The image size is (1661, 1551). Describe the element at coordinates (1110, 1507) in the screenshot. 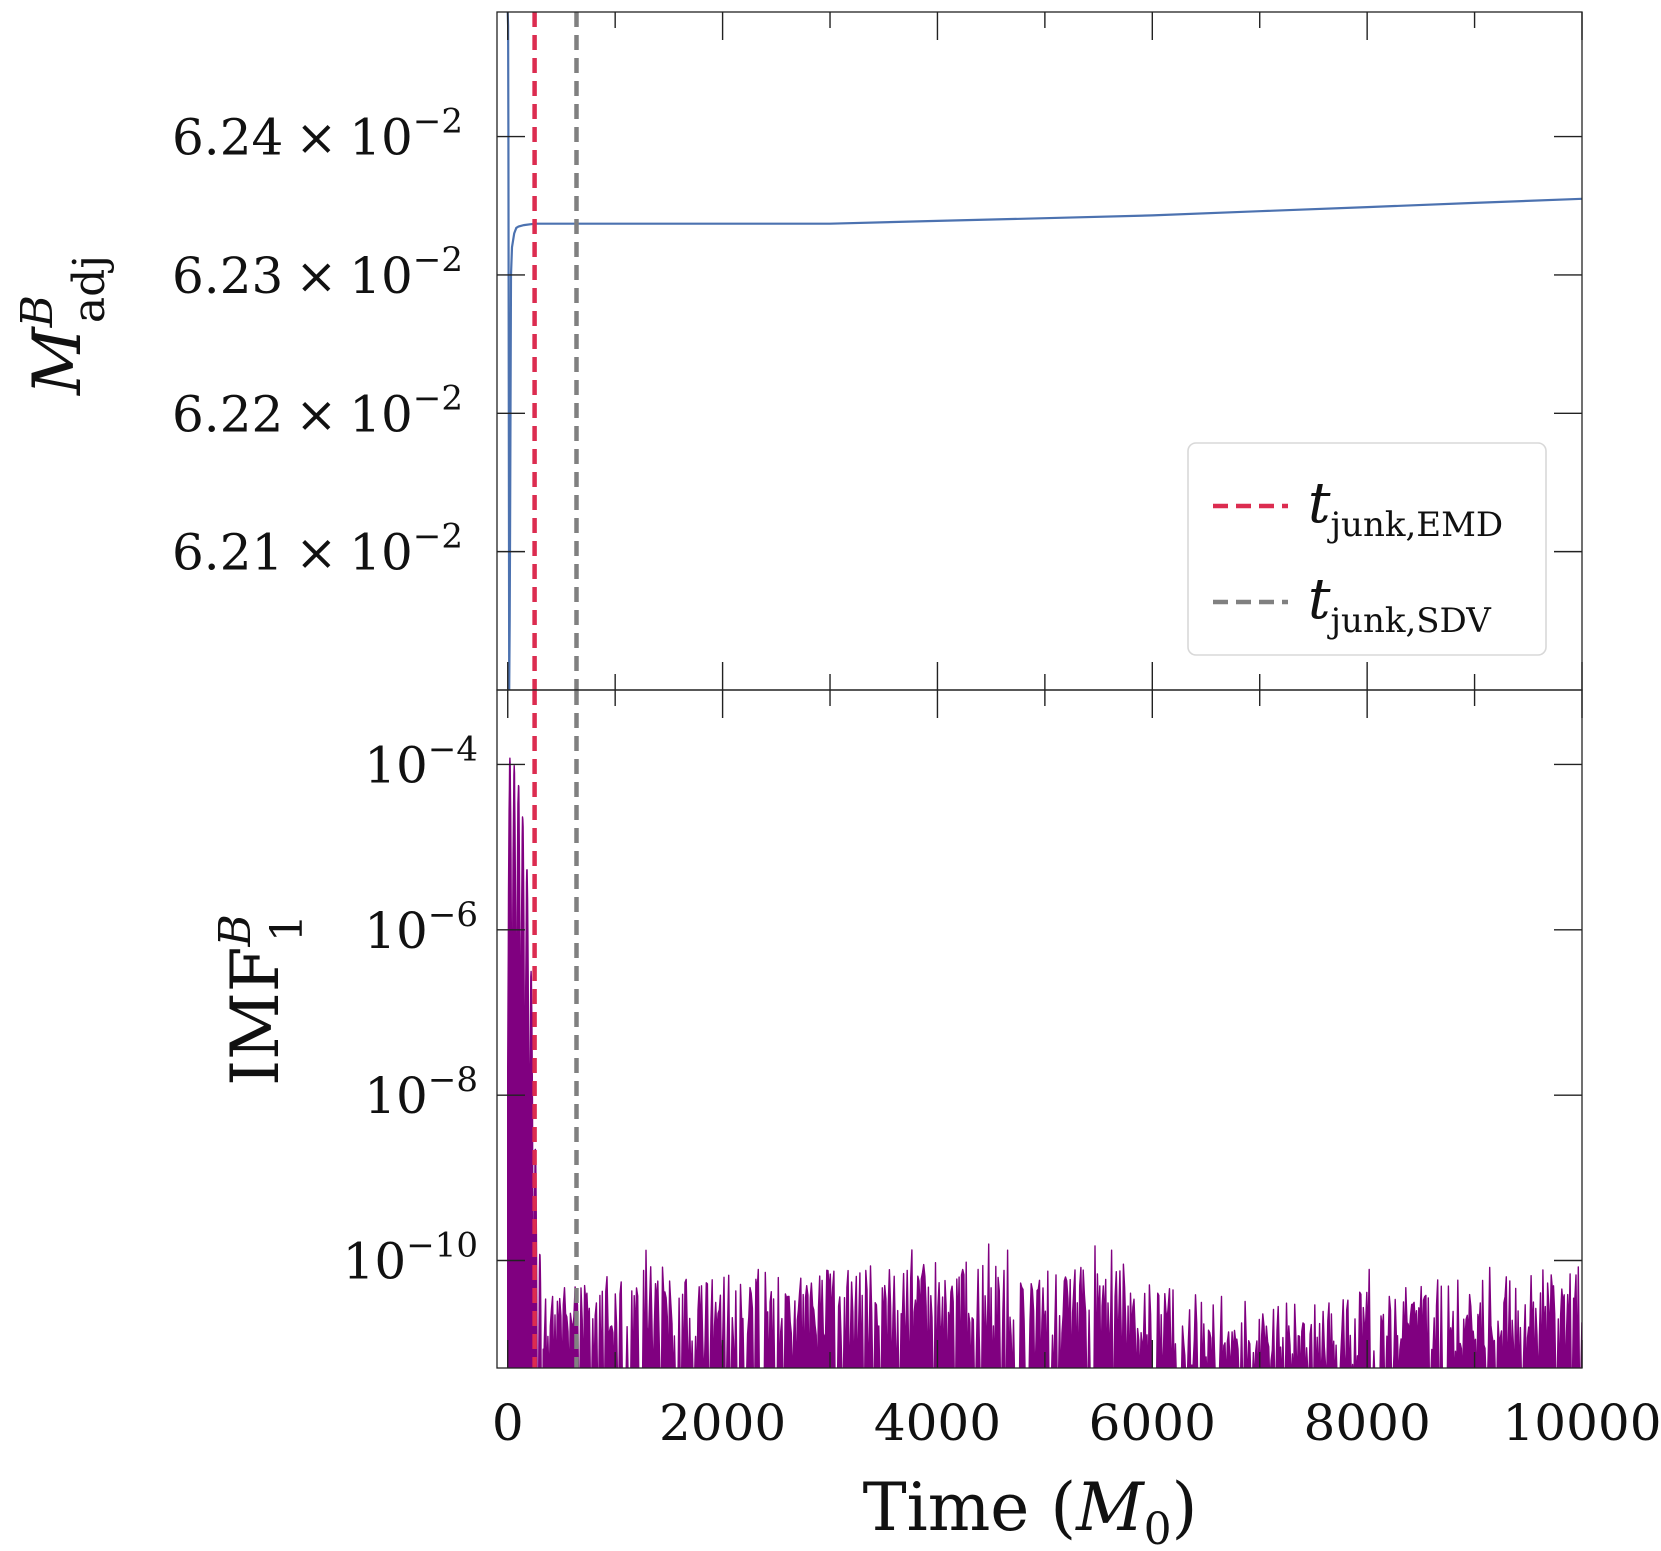

I see `xlabel-var: M` at that location.